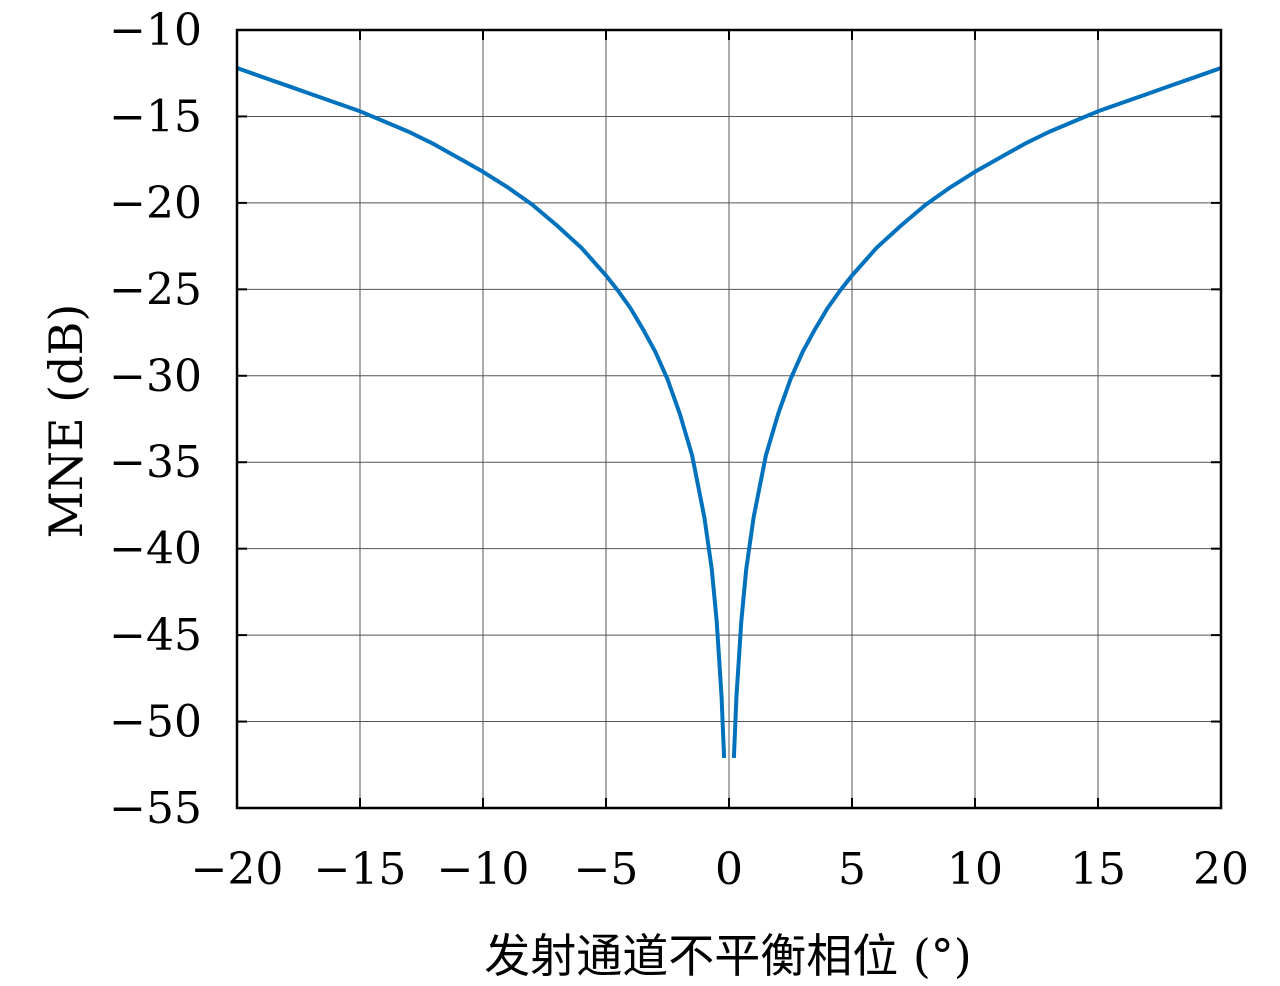  I want to click on y-tick-label: −45, so click(155, 635).